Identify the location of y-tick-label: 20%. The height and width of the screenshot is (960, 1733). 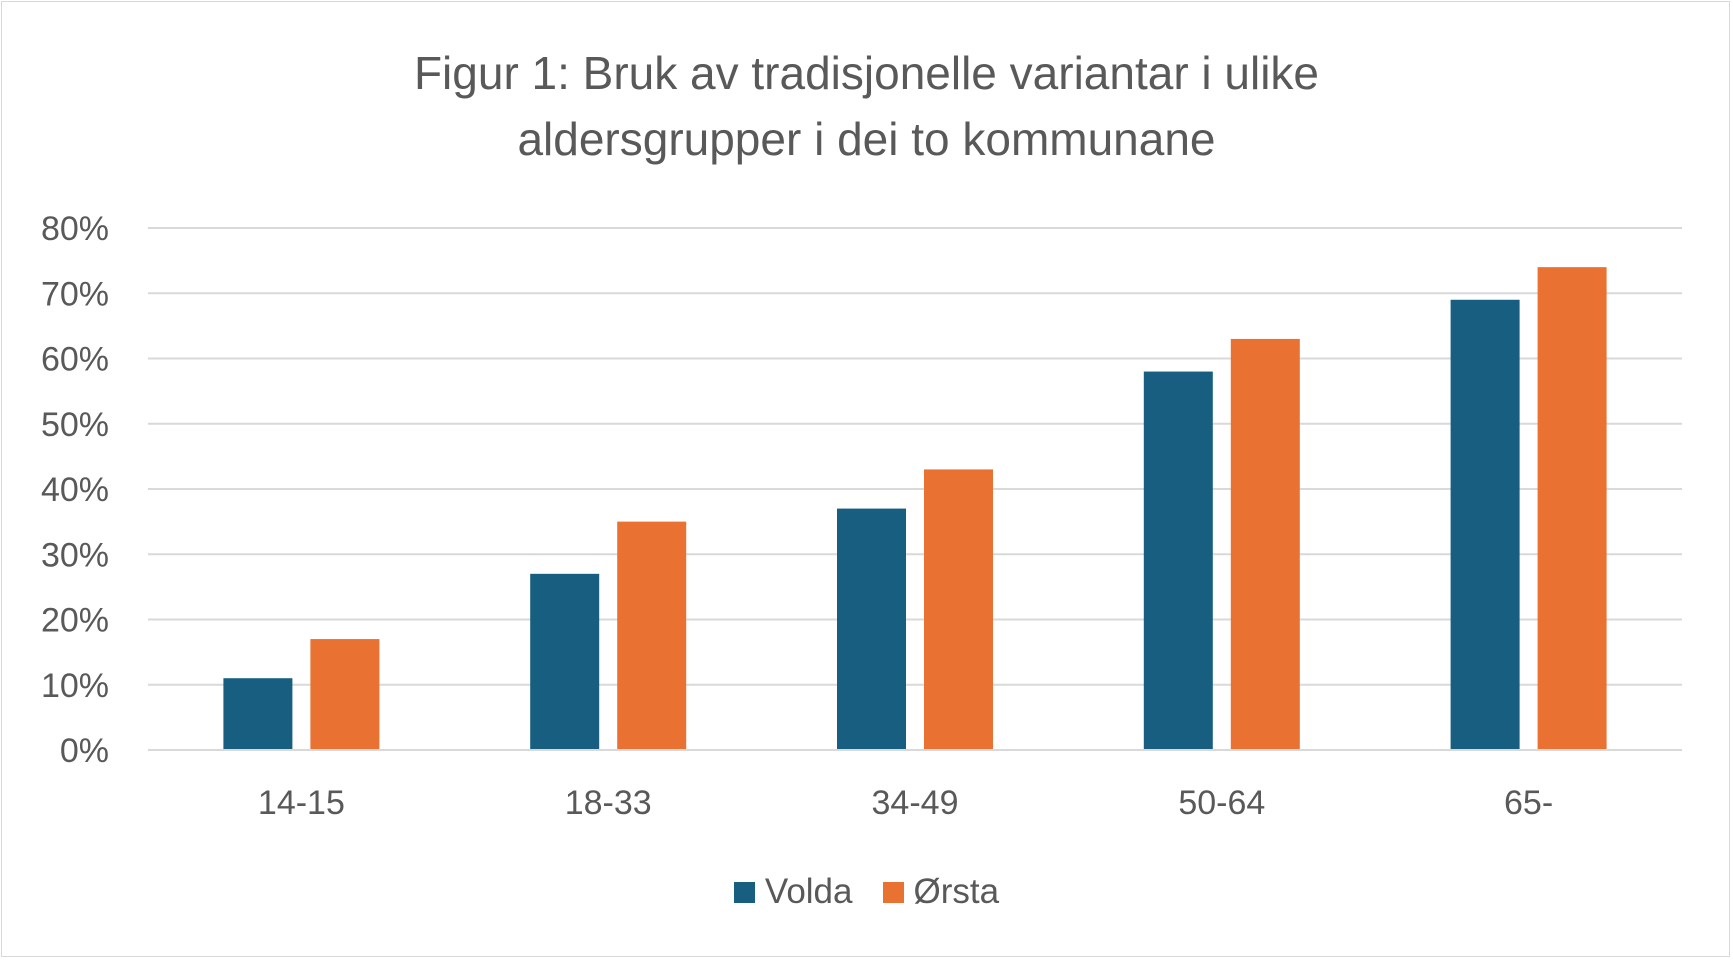
(75, 621).